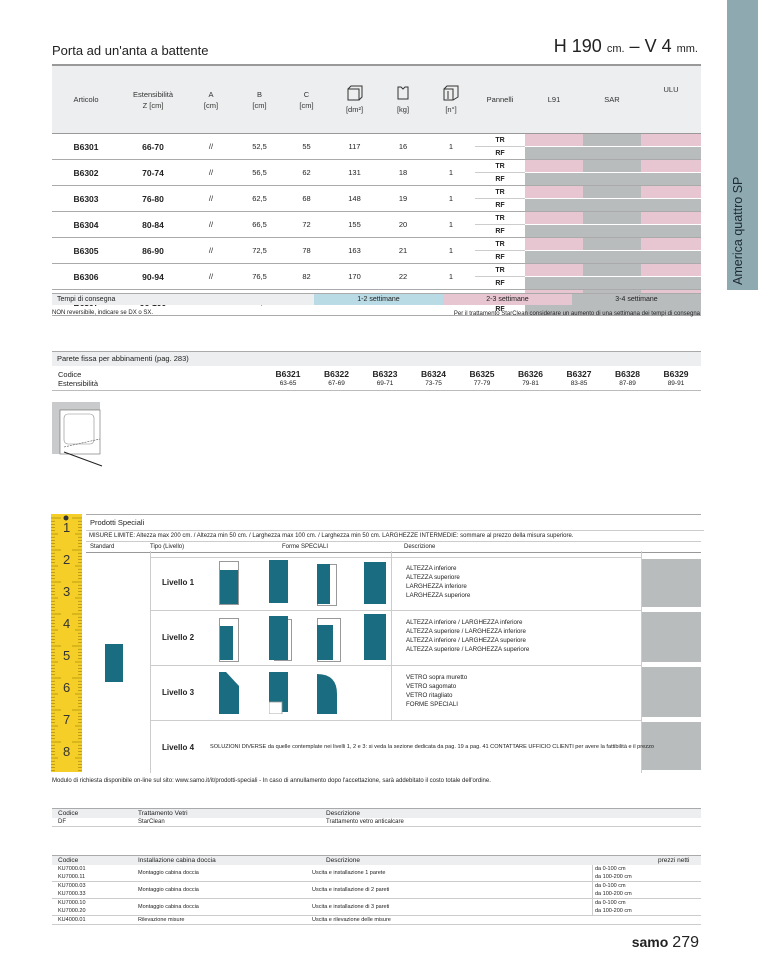 The image size is (758, 968). What do you see at coordinates (259, 146) in the screenshot?
I see `dim-b: 52,5` at bounding box center [259, 146].